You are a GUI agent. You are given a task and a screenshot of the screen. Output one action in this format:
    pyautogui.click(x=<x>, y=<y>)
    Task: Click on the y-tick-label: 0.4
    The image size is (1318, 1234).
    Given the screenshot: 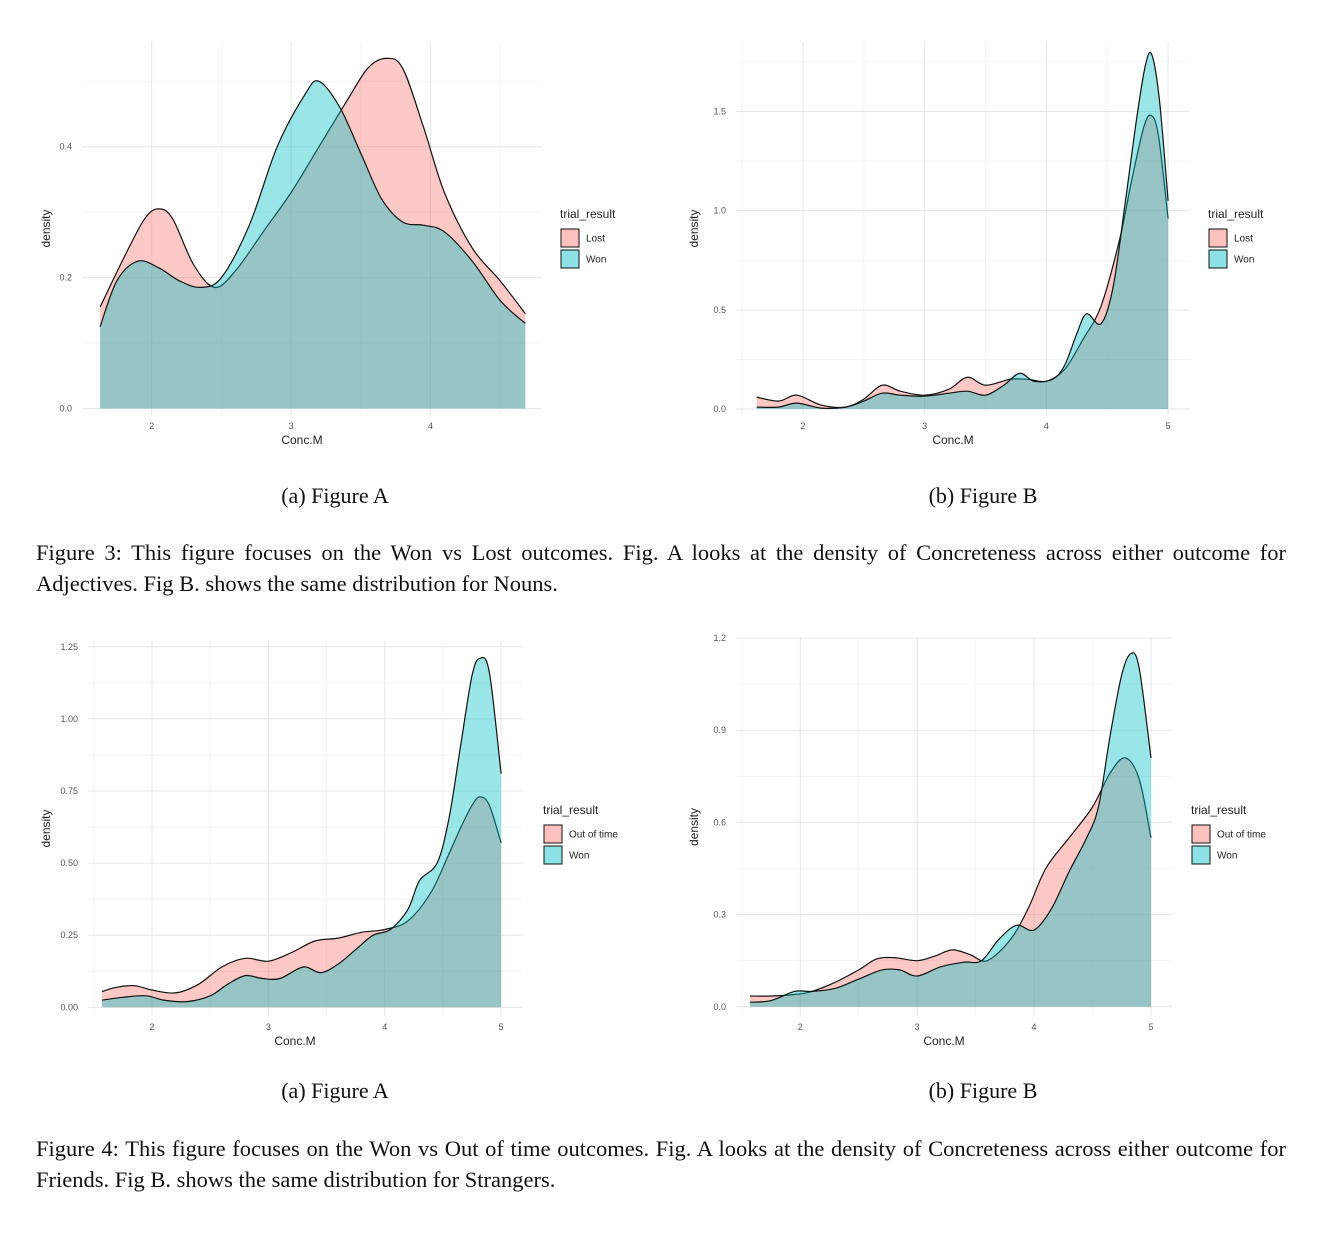 What is the action you would take?
    pyautogui.click(x=65, y=147)
    